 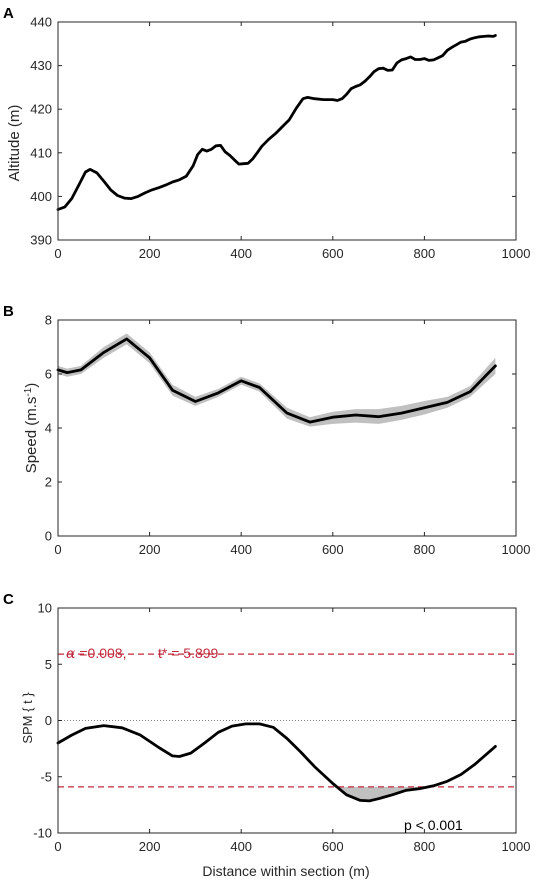 What do you see at coordinates (41, 240) in the screenshot?
I see `y-tick-label-a-390: 390` at bounding box center [41, 240].